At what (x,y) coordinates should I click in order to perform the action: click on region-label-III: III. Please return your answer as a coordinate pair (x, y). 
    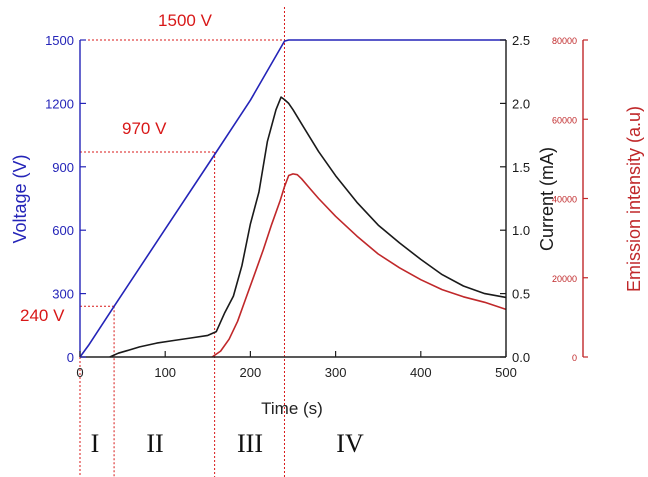
    Looking at the image, I should click on (250, 443).